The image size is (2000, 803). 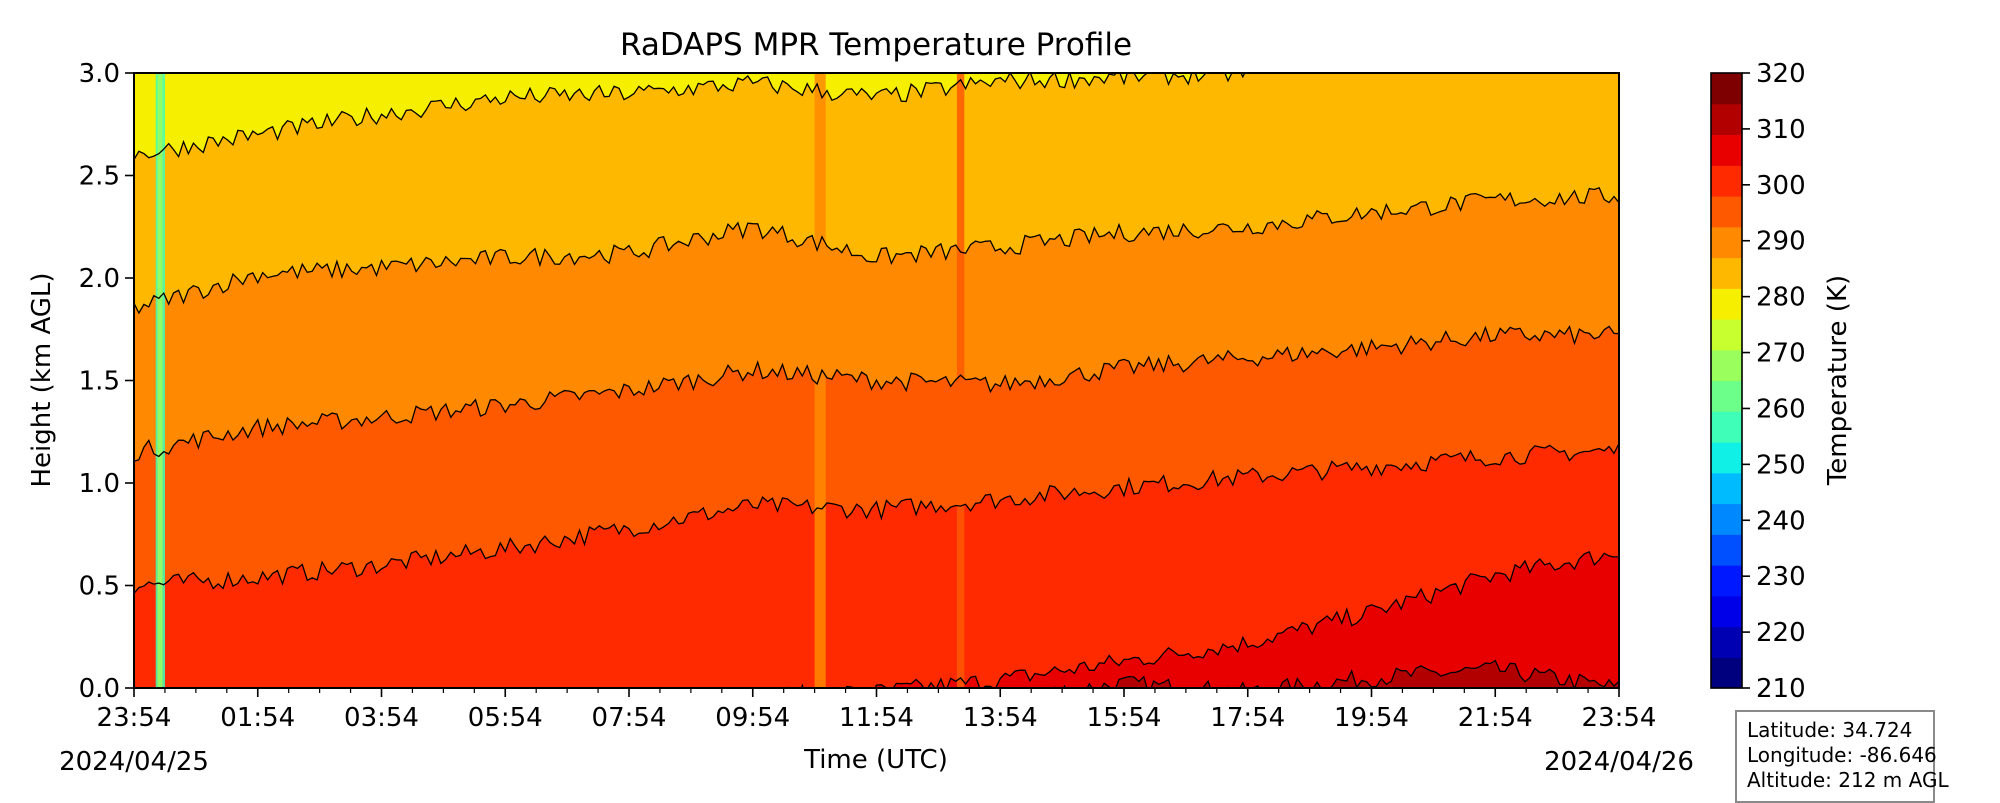 I want to click on colorbar-tick-label: 280, so click(x=1781, y=298).